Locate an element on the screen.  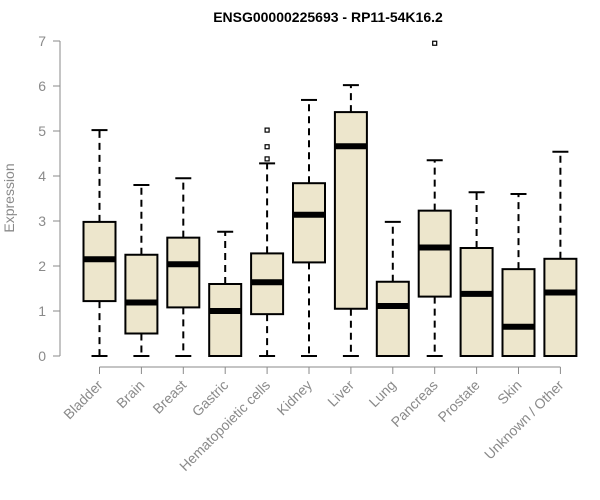
y-axis-label: Expression is located at coordinates (9, 197).